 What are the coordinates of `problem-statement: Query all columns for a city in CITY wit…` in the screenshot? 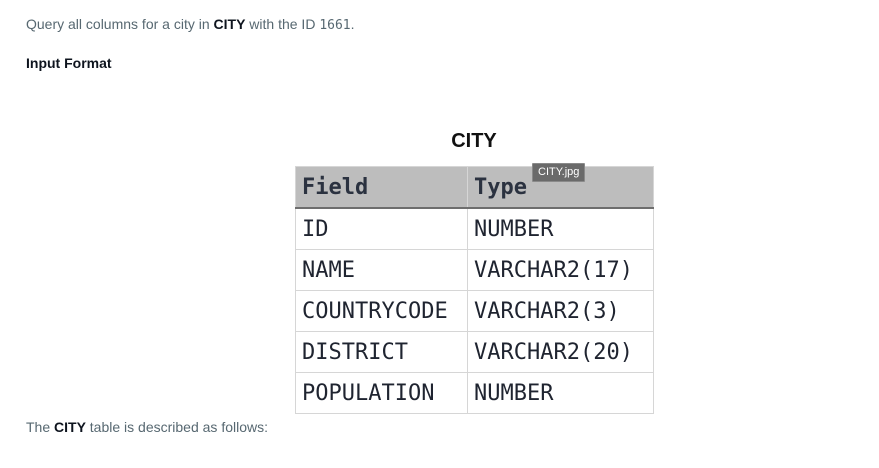 It's located at (190, 24).